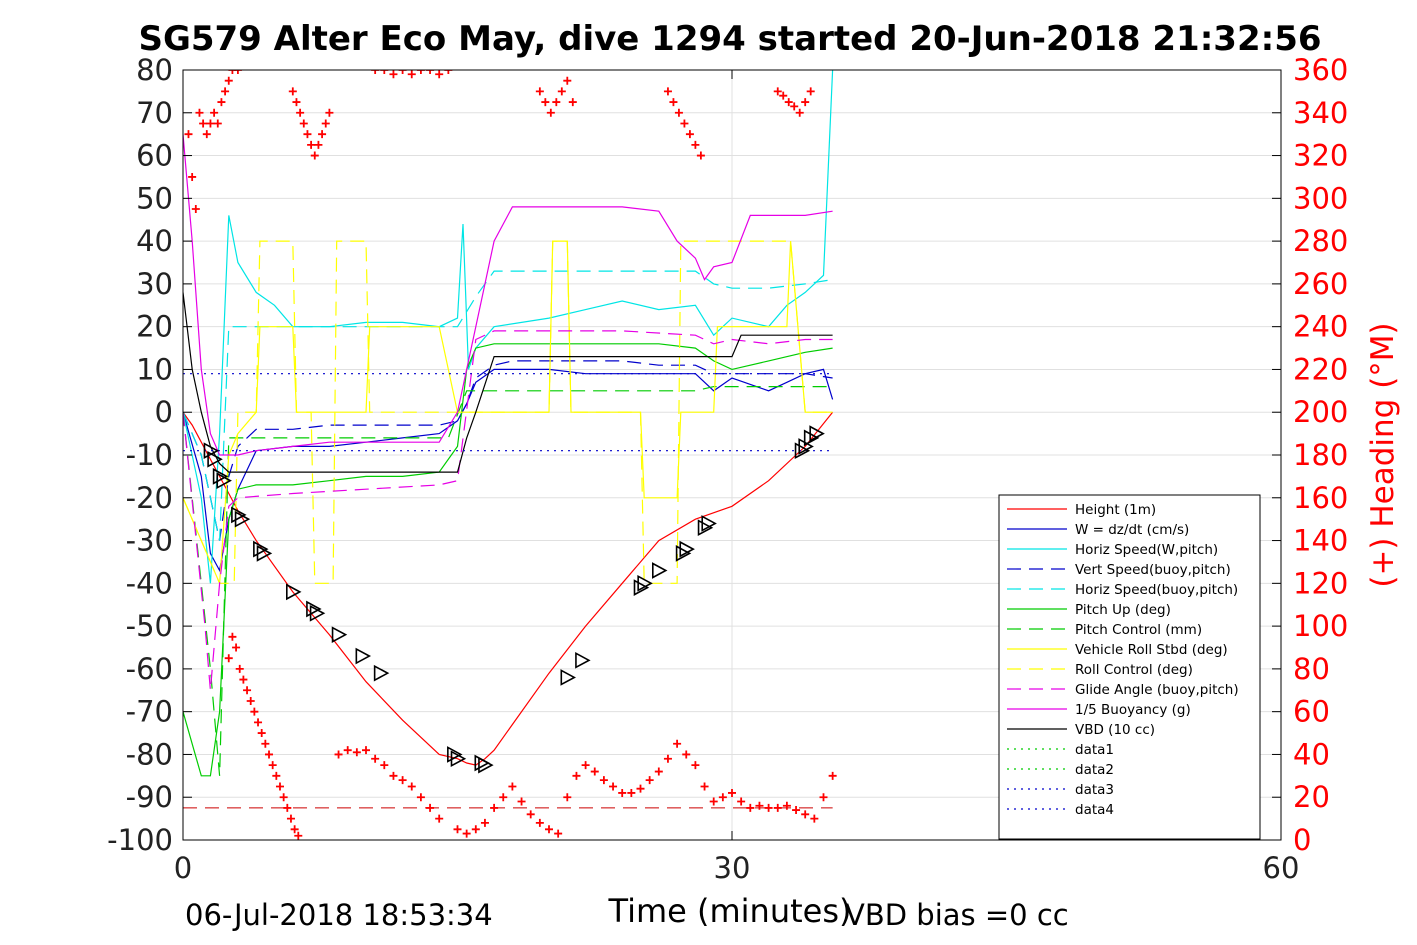 Image resolution: width=1417 pixels, height=945 pixels. I want to click on y2-tick-label: 220, so click(1320, 369).